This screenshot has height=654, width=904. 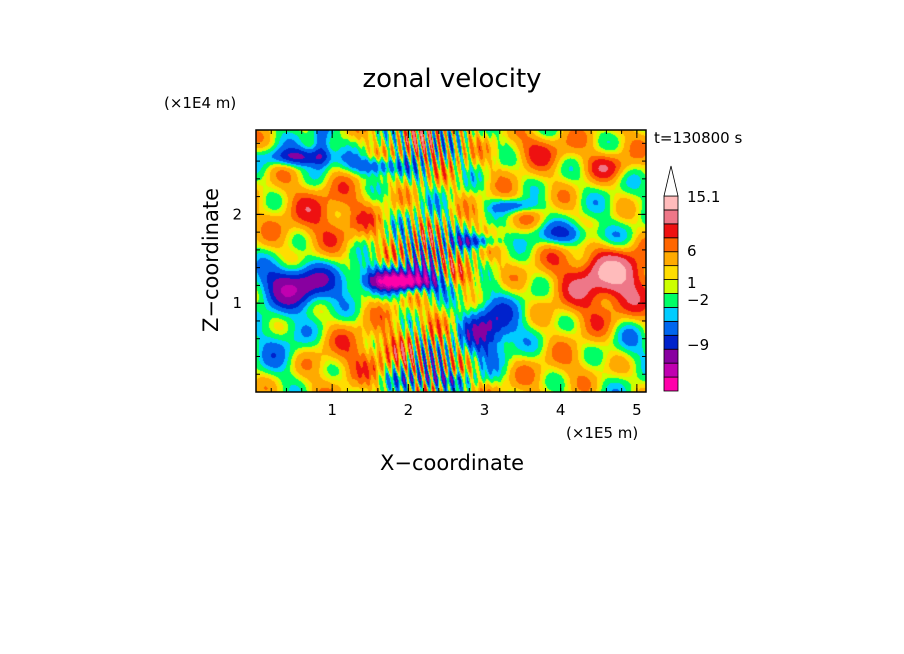 I want to click on colorbar-label: −9, so click(x=698, y=345).